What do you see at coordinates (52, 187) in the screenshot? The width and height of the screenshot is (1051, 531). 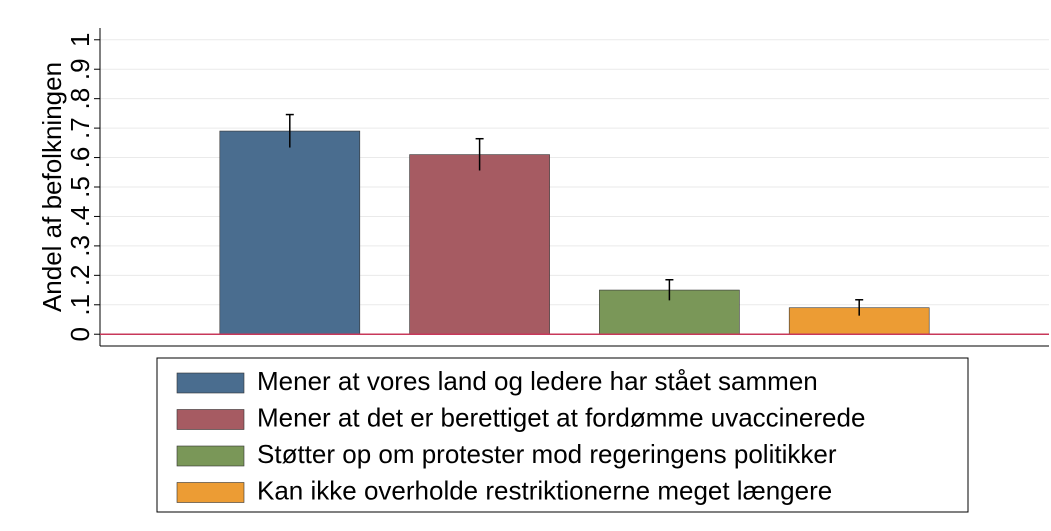 I see `y-axis-label: Andel af befolkningen` at bounding box center [52, 187].